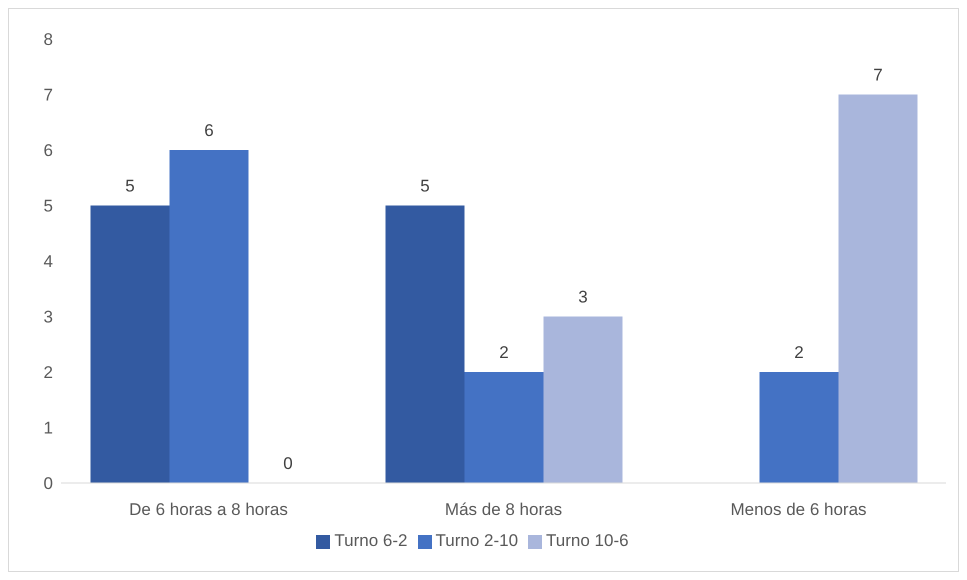  Describe the element at coordinates (878, 75) in the screenshot. I see `data-label: 7` at that location.